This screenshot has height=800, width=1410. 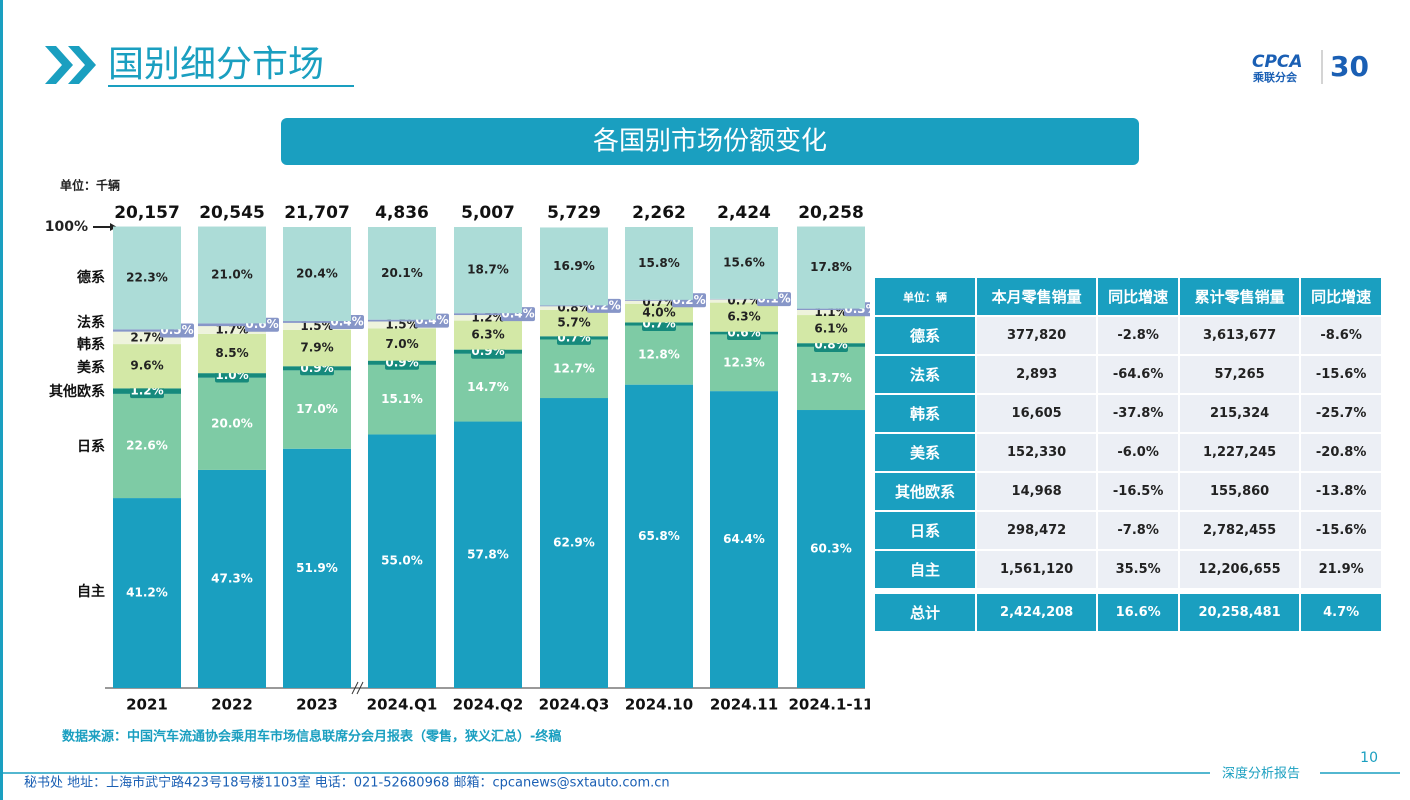 What do you see at coordinates (90, 185) in the screenshot?
I see `unit-label: 单位：千辆` at bounding box center [90, 185].